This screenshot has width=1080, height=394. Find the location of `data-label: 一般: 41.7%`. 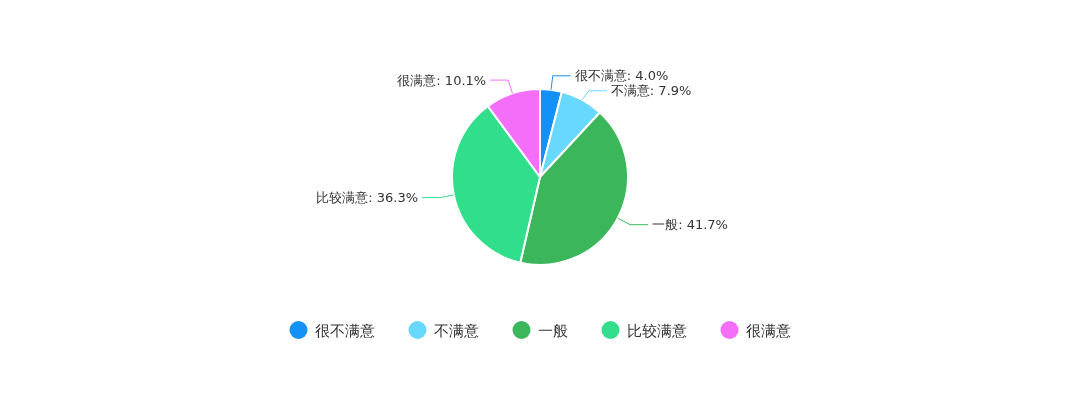

data-label: 一般: 41.7% is located at coordinates (690, 225).